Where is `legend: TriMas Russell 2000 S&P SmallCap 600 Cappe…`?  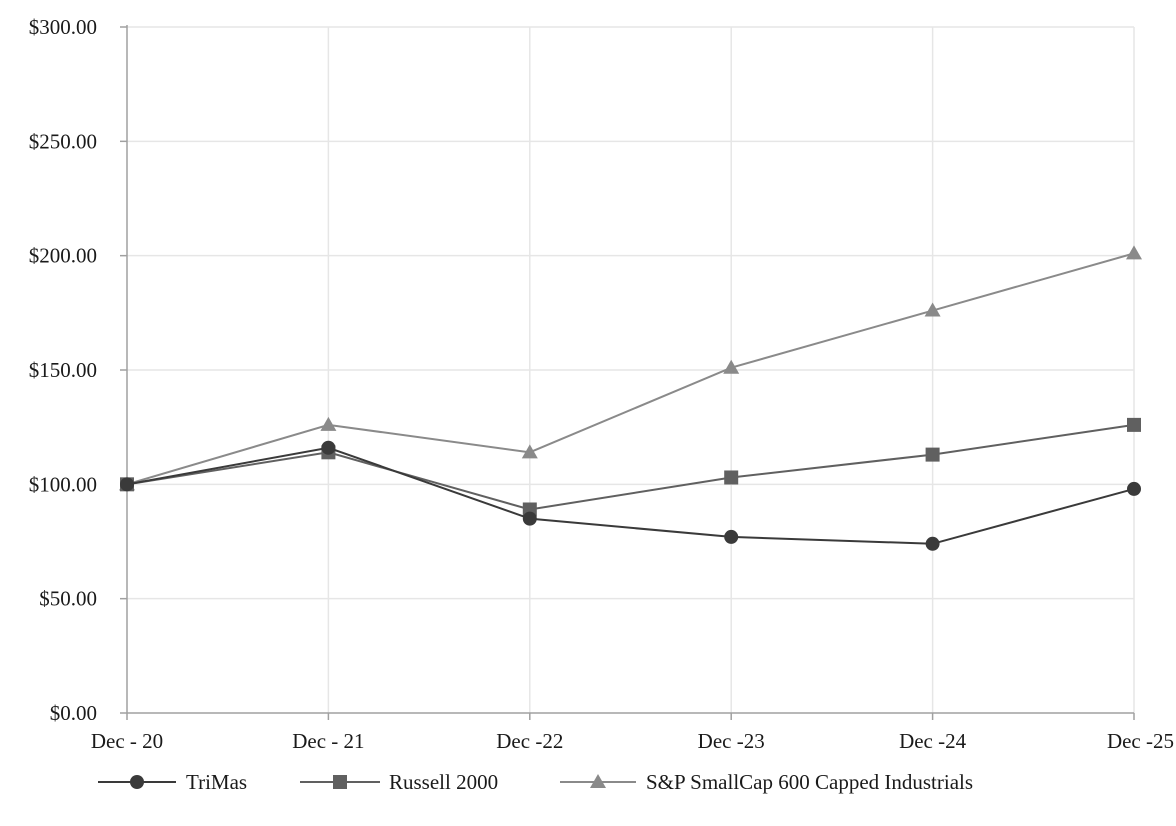
legend: TriMas Russell 2000 S&P SmallCap 600 Cappe… is located at coordinates (535, 782).